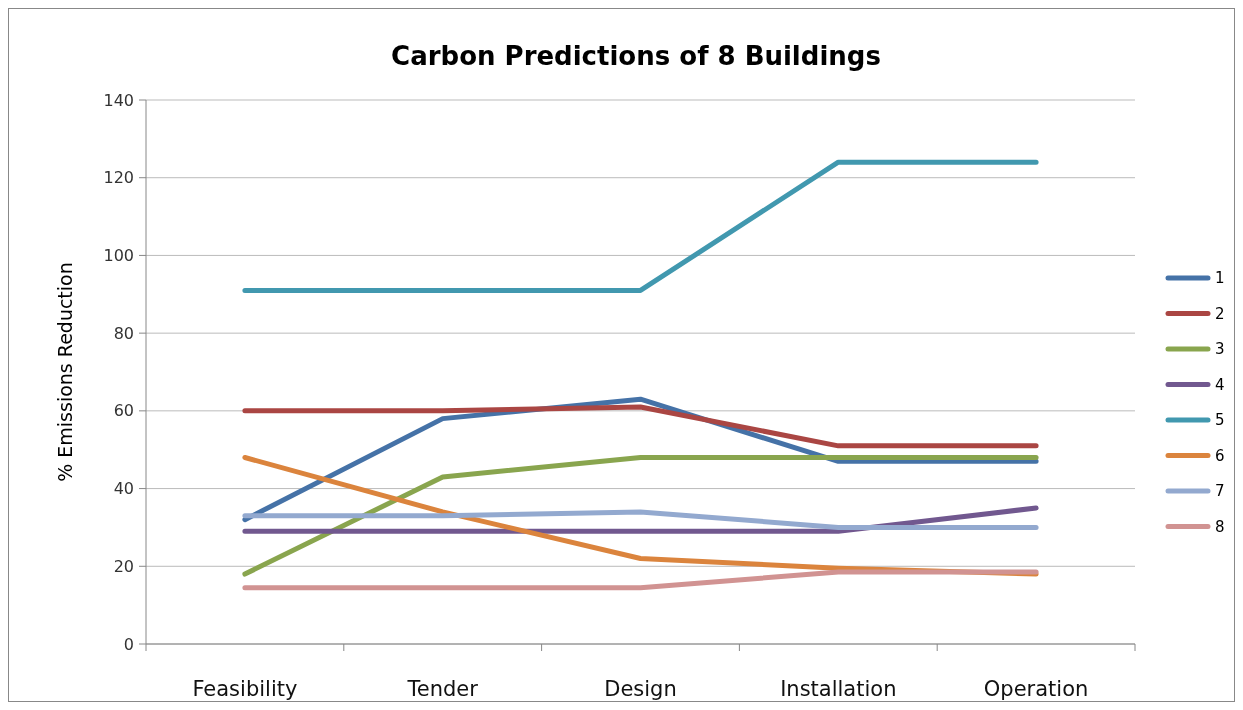 This screenshot has height=710, width=1243. I want to click on legend-label: 5, so click(1220, 420).